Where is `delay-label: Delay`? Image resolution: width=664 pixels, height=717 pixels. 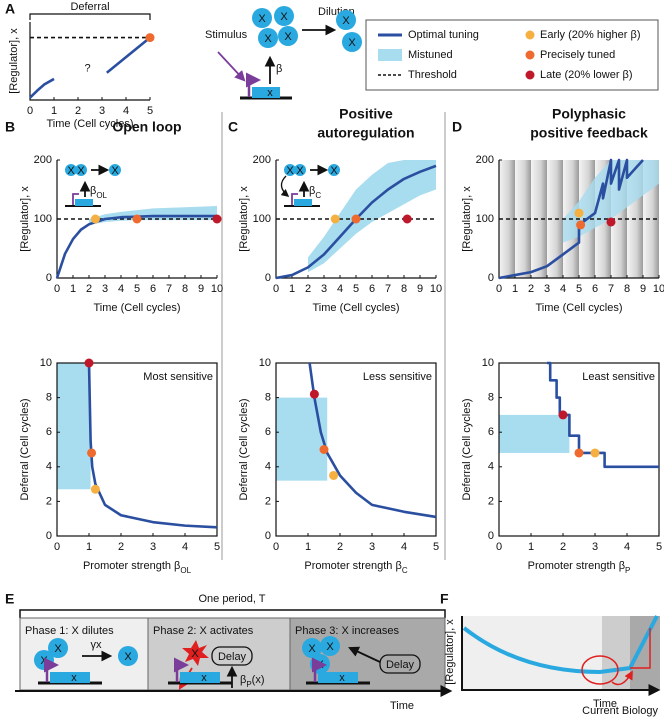 delay-label: Delay is located at coordinates (400, 665).